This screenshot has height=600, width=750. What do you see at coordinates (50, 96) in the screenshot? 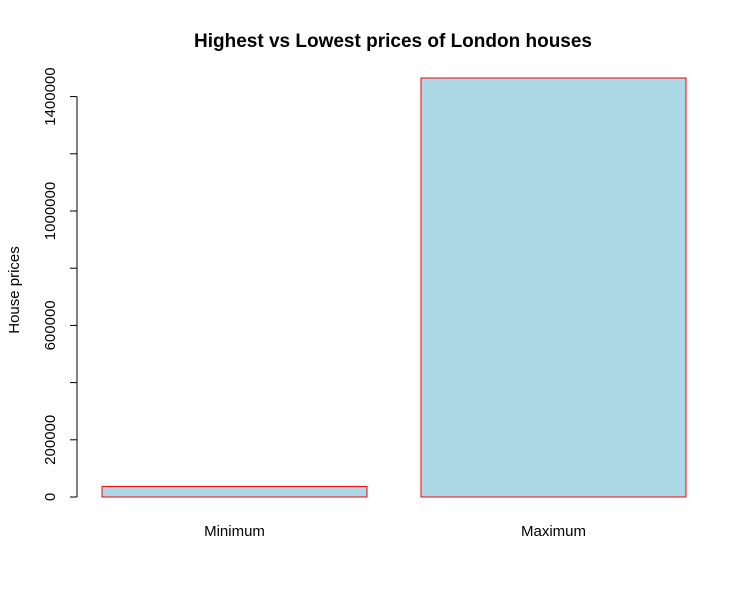
I see `y-tick-label: 1400000` at bounding box center [50, 96].